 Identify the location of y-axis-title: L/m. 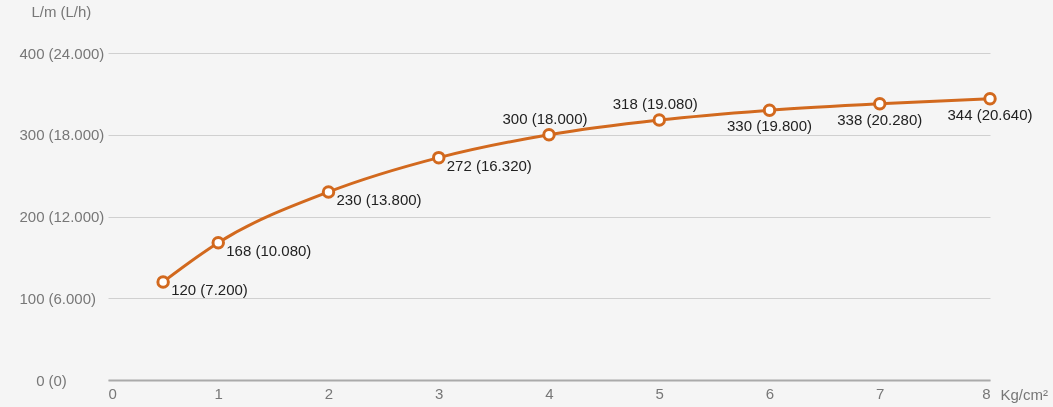
(44, 11).